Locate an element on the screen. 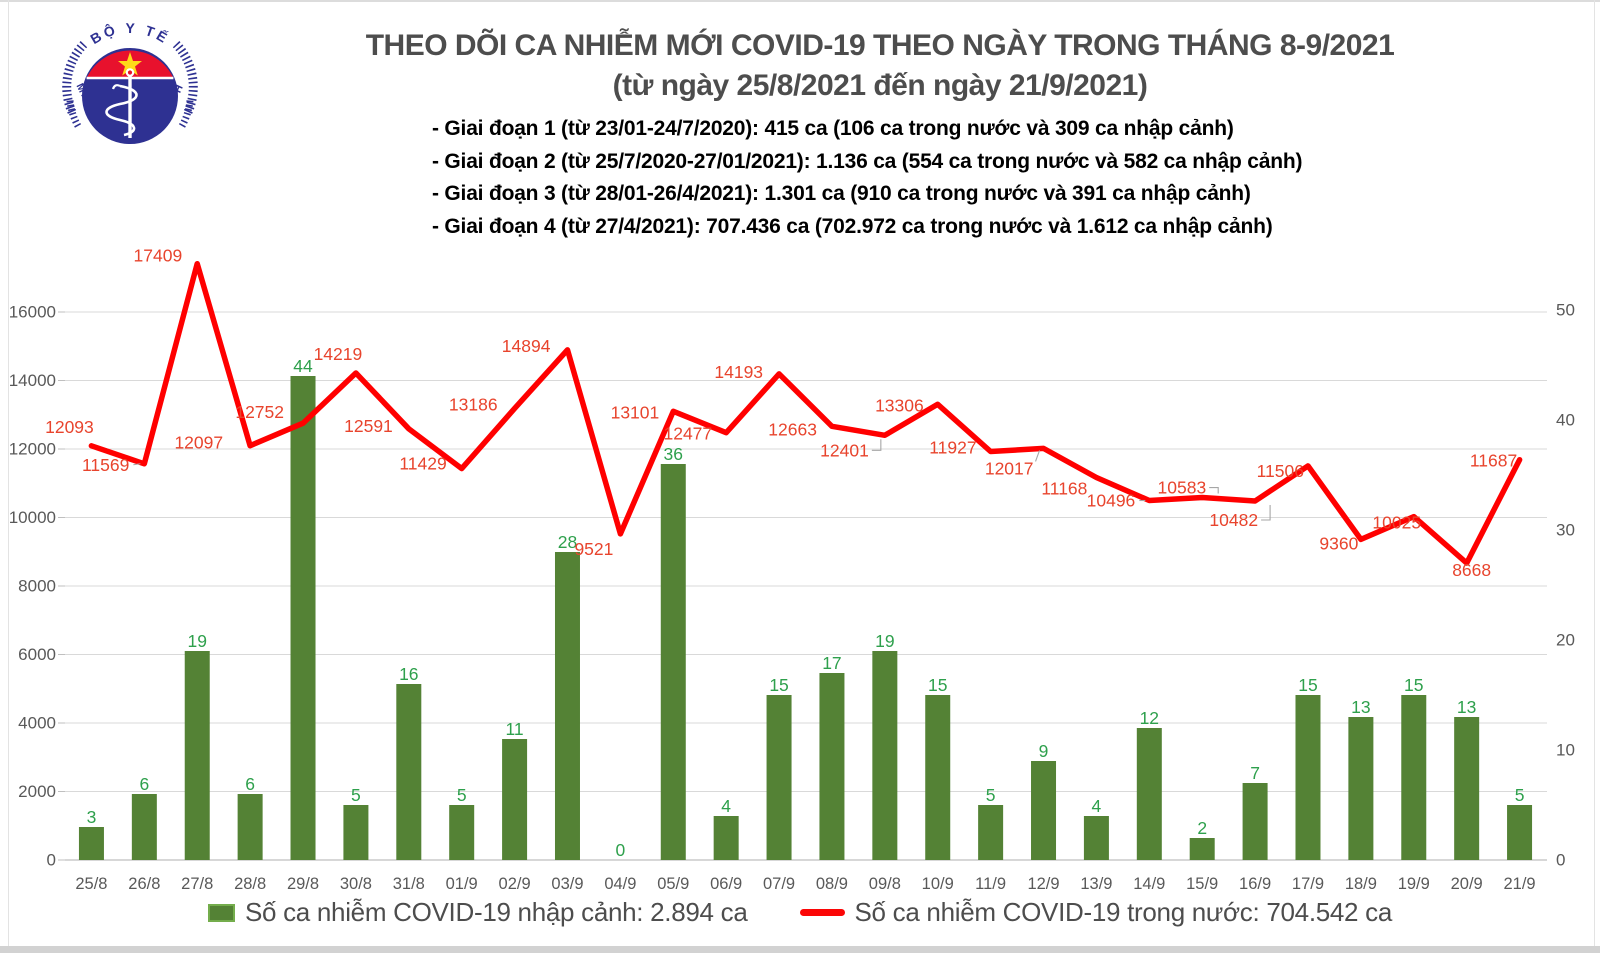 Image resolution: width=1600 pixels, height=953 pixels. line-value-label: 11687 is located at coordinates (1493, 461).